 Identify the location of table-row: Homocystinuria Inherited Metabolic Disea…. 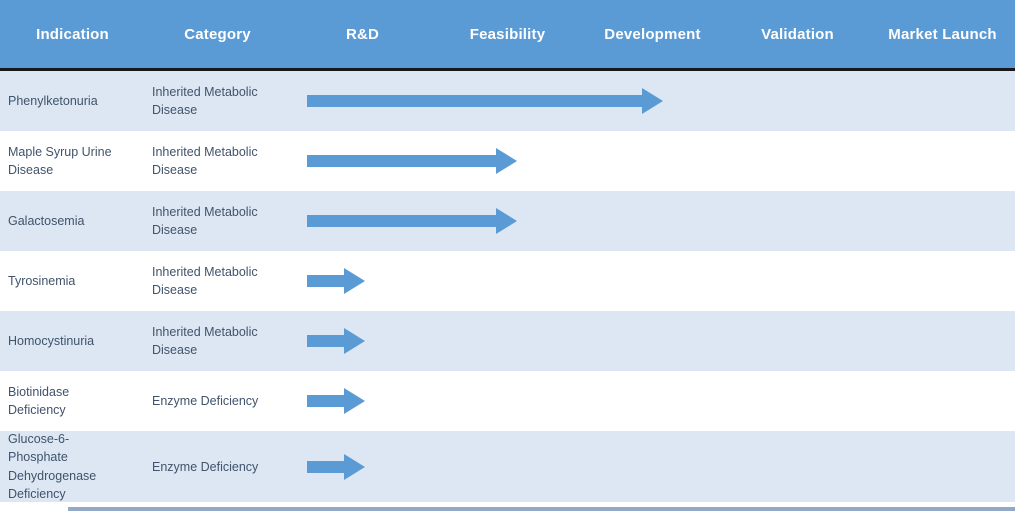
(507, 341).